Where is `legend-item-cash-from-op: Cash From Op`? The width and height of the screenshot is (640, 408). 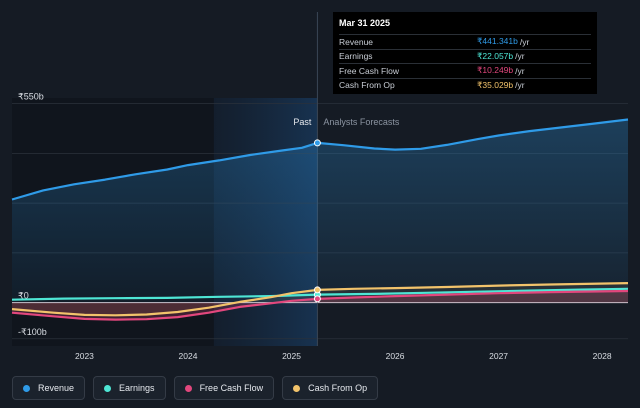
legend-item-cash-from-op: Cash From Op is located at coordinates (330, 388).